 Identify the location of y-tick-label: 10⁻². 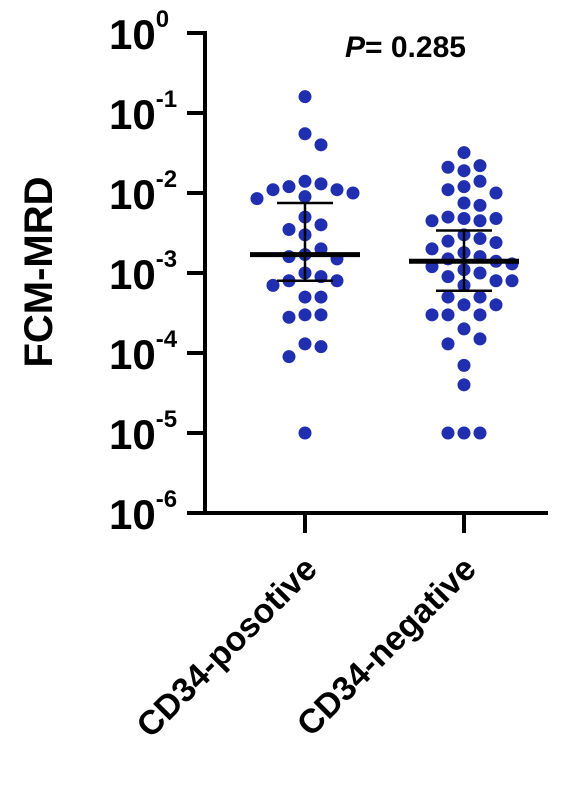
(143, 192).